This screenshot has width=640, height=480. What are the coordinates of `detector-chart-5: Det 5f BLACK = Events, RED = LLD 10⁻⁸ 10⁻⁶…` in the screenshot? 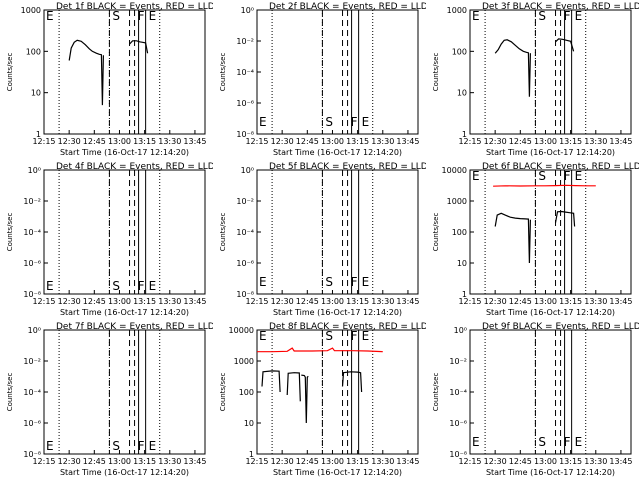 It's located at (319, 240).